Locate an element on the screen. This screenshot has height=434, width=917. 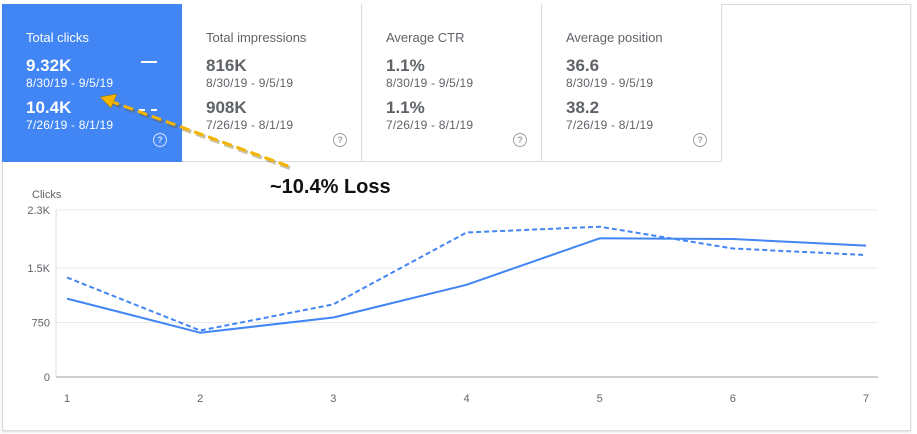
dashed-line-legend is located at coordinates (148, 110).